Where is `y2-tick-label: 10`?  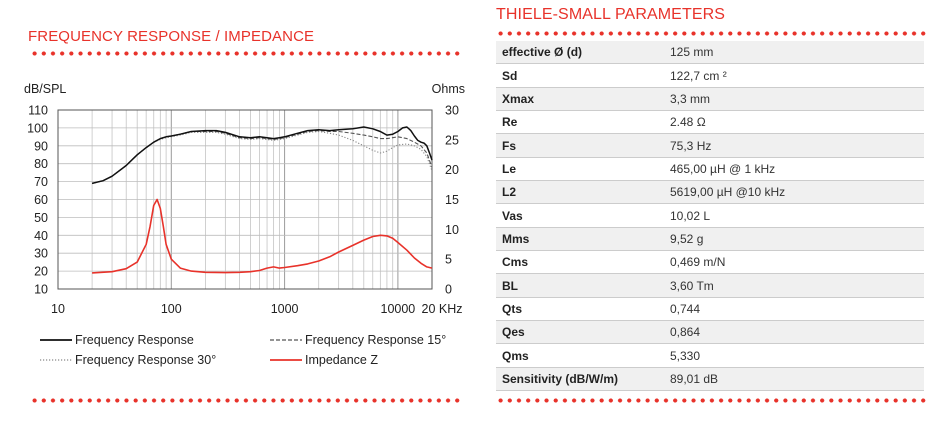
y2-tick-label: 10 is located at coordinates (452, 230).